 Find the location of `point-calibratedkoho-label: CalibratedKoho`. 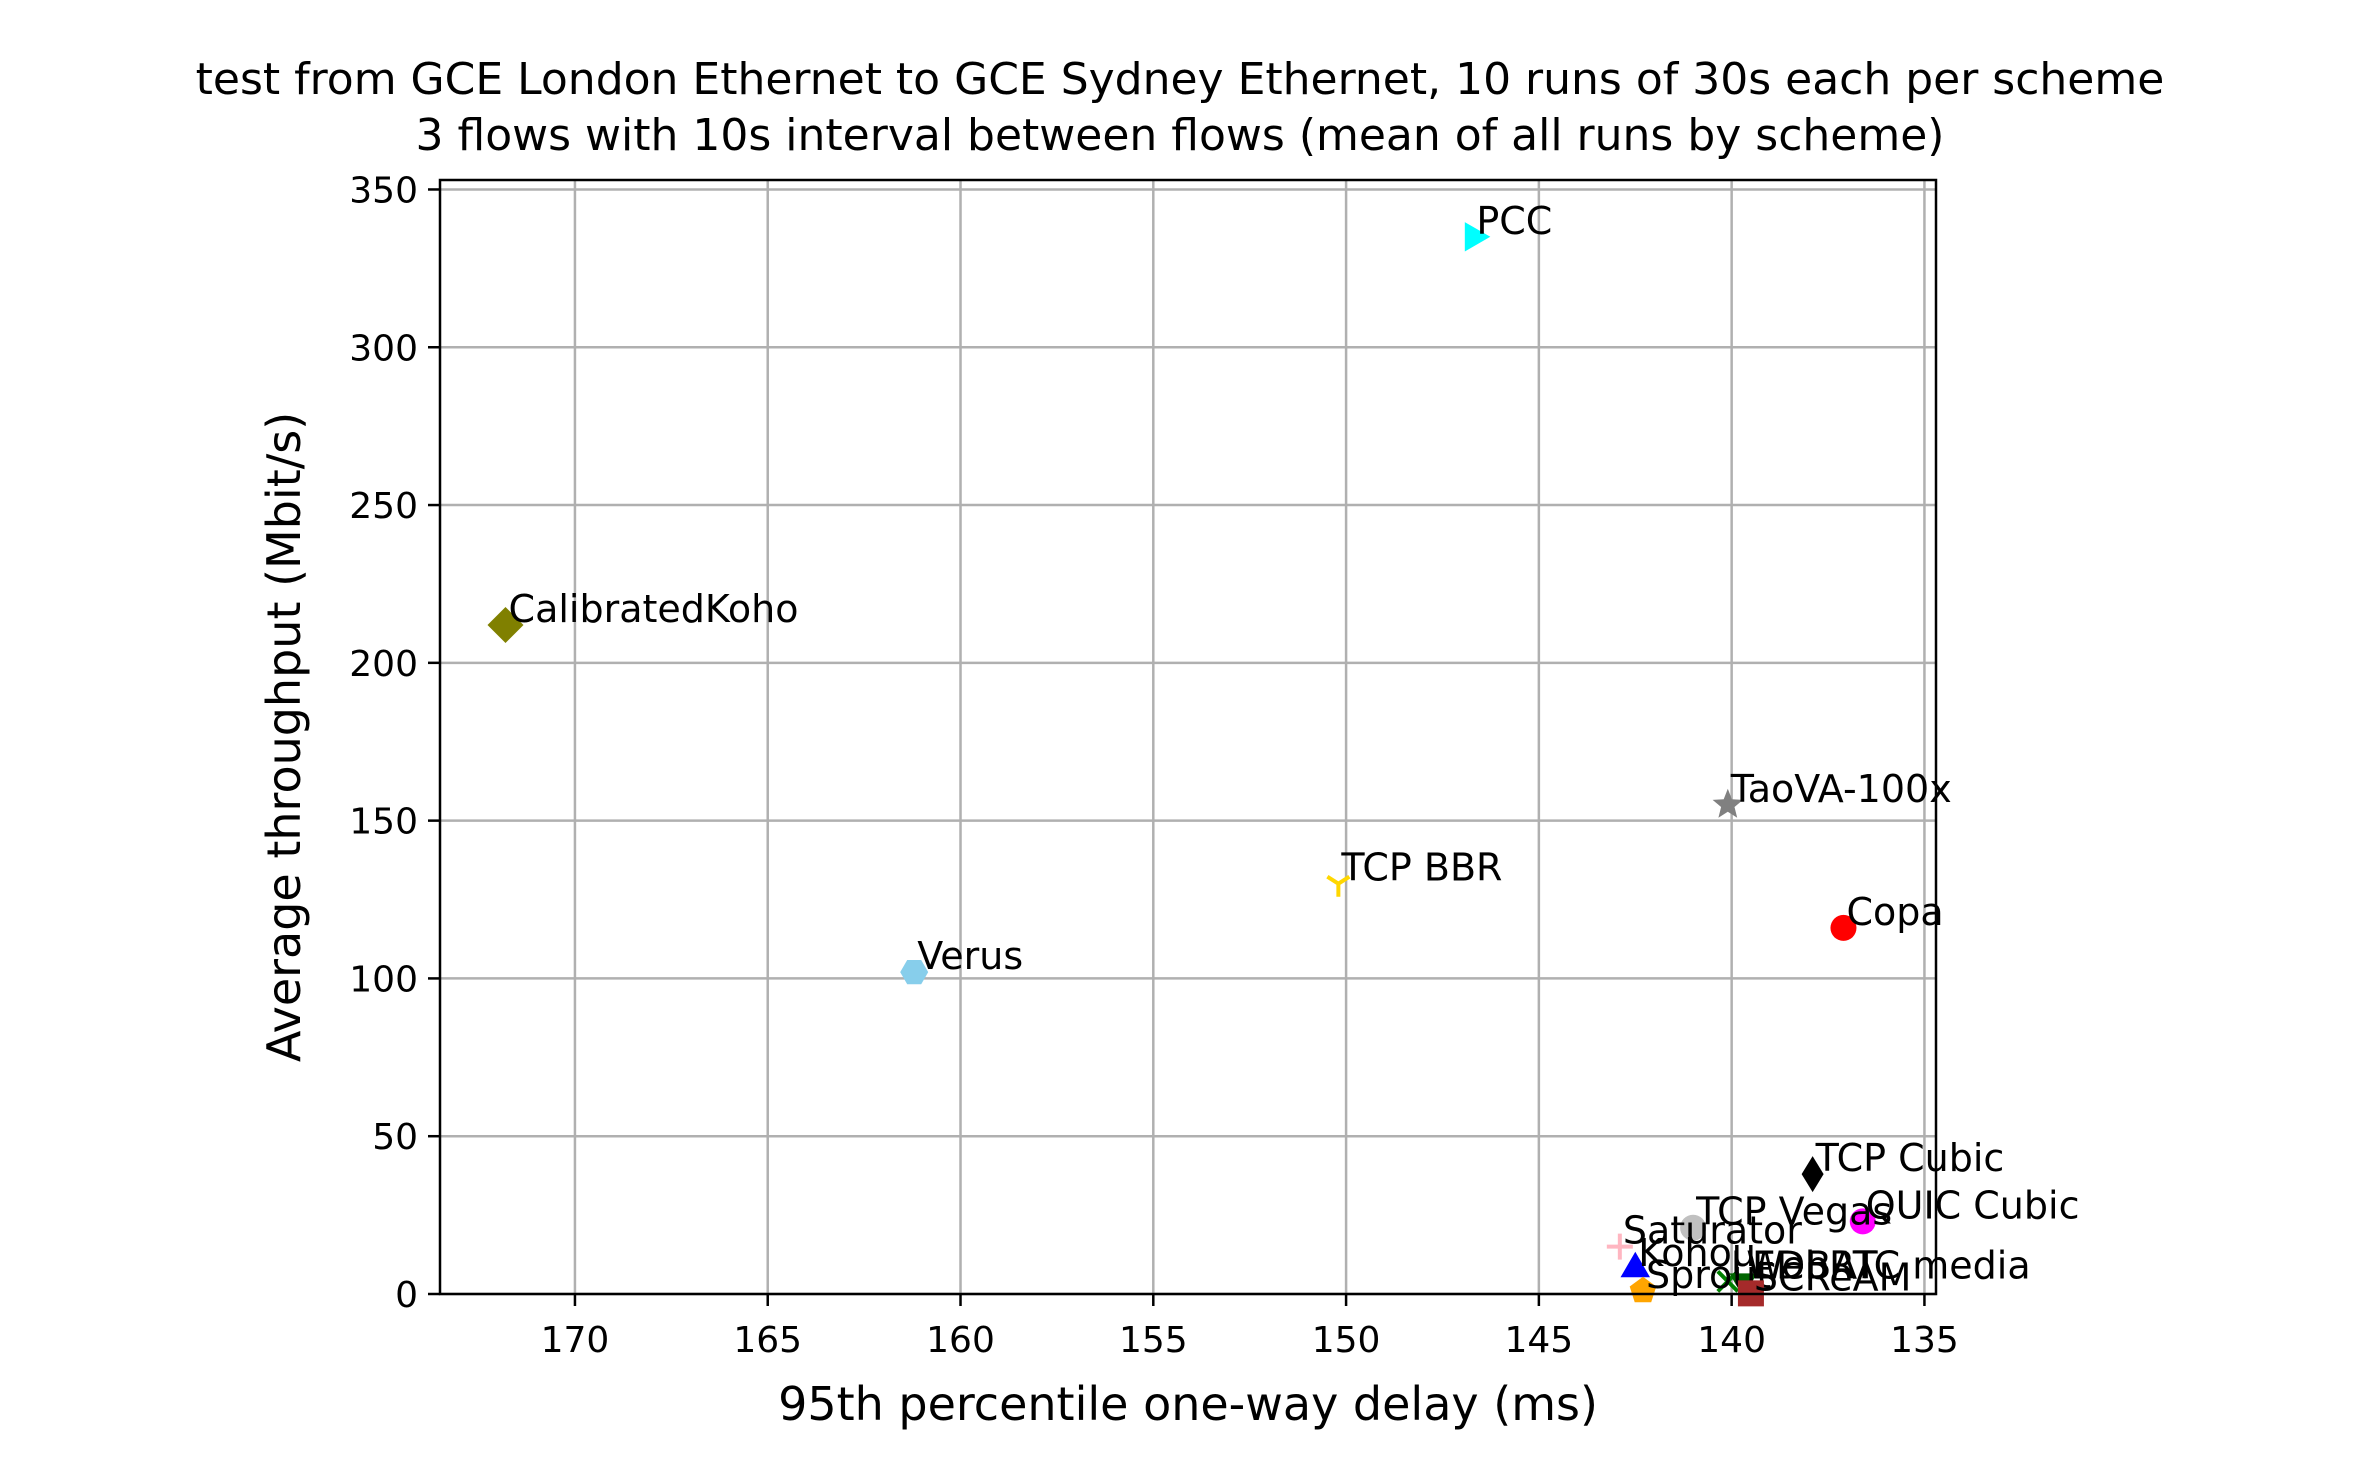

point-calibratedkoho-label: CalibratedKoho is located at coordinates (654, 609).